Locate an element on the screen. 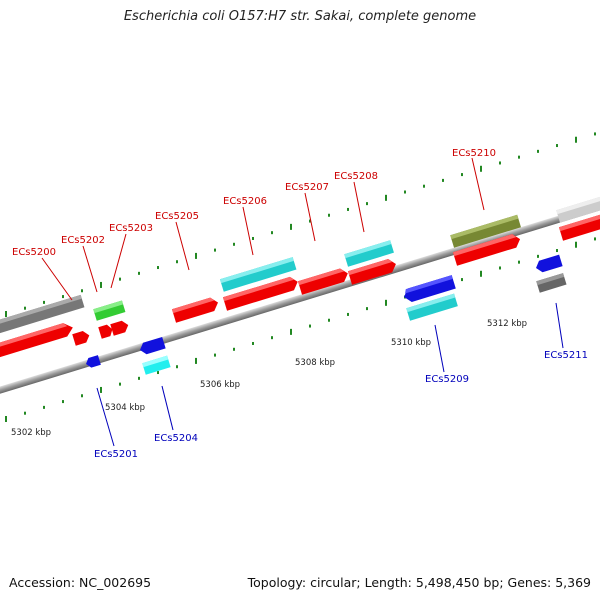  gene-ECs5206-arrow is located at coordinates (260, 293).